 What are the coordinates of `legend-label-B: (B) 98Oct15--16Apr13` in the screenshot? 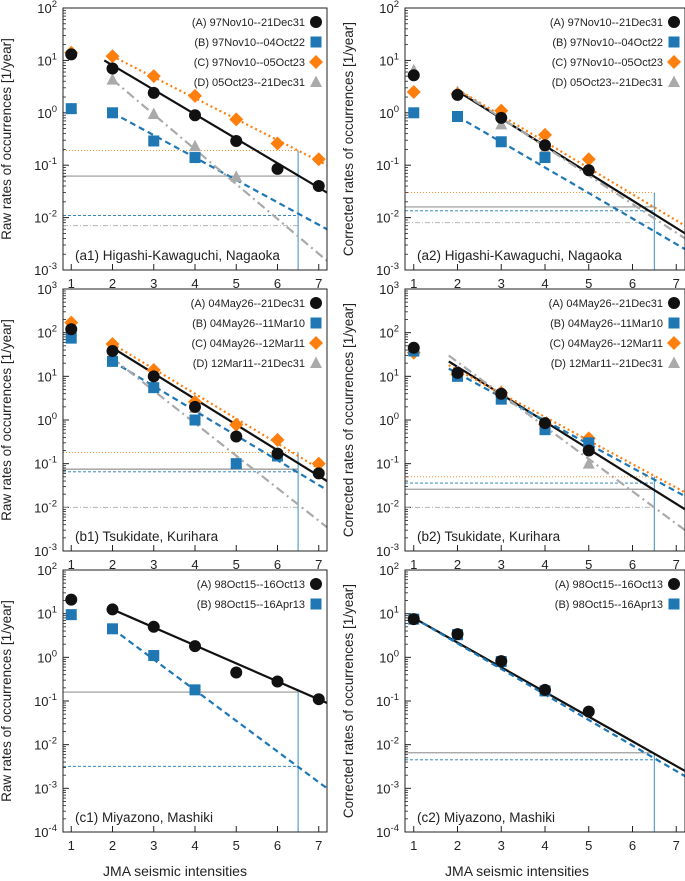 It's located at (251, 605).